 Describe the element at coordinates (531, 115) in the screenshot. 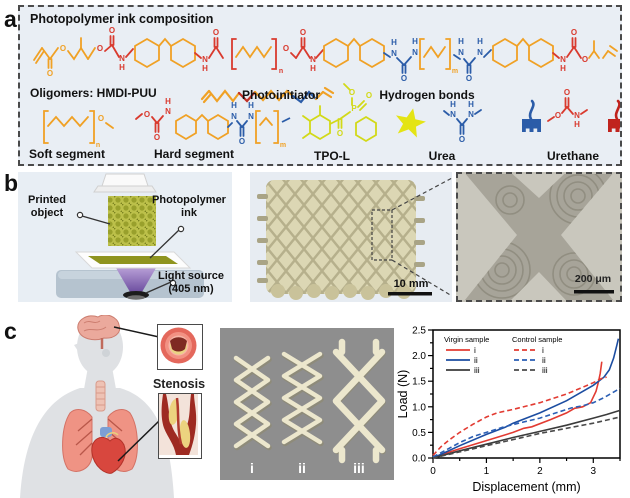

I see `urea-hydrogen-bond-icon` at that location.